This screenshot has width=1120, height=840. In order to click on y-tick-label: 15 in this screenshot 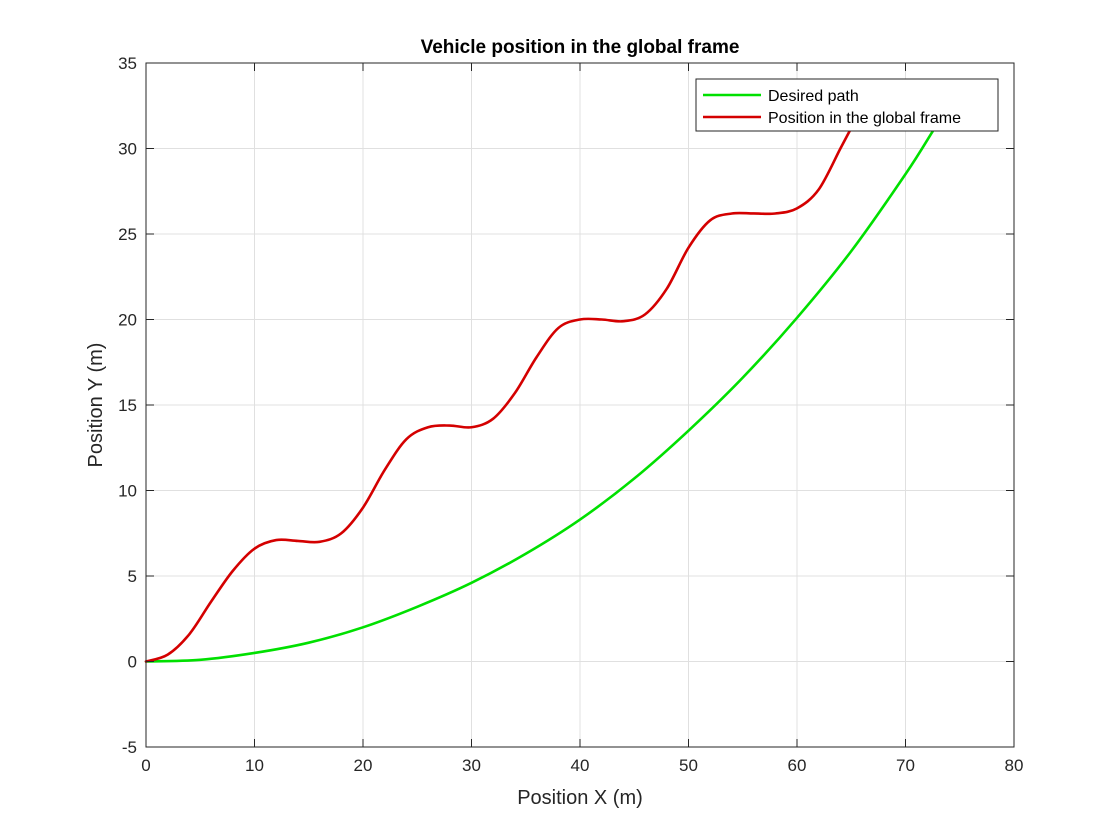, I will do `click(127, 405)`.